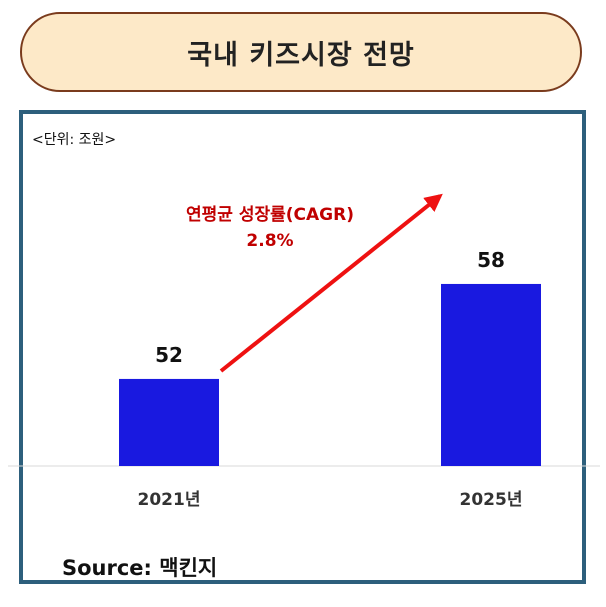 Image resolution: width=606 pixels, height=607 pixels. Describe the element at coordinates (169, 500) in the screenshot. I see `x-tick-label-0: 2021년` at that location.